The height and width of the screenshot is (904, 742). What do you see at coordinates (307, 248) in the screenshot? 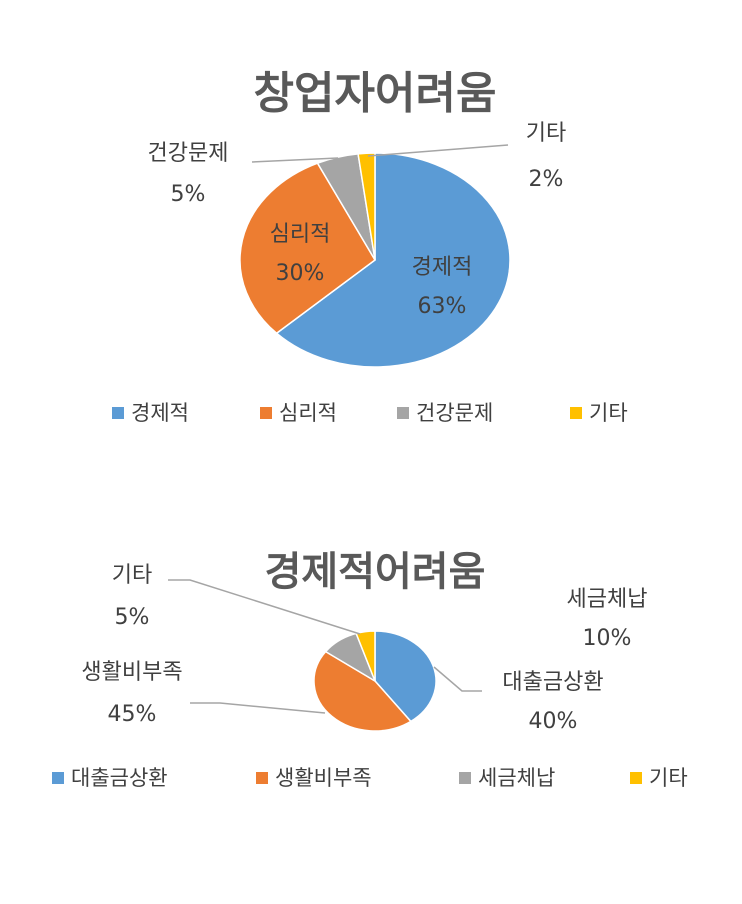
I see `chart-1-slice-psych` at bounding box center [307, 248].